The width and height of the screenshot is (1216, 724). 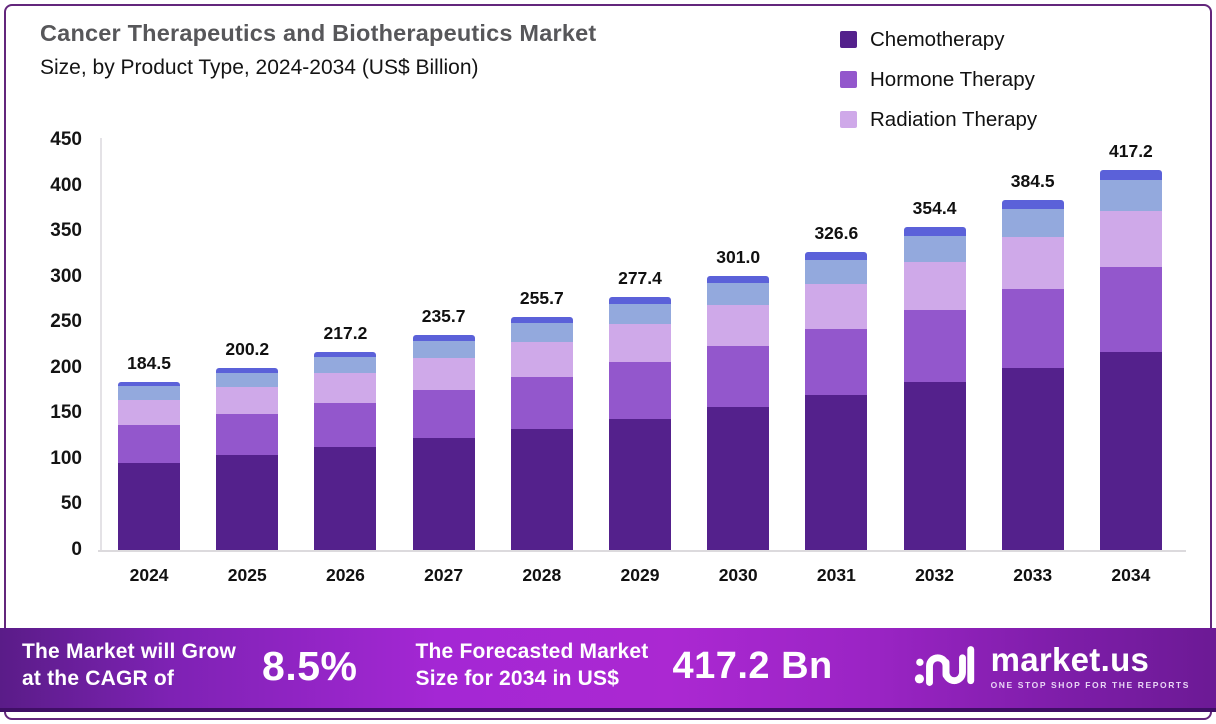 I want to click on x-axis-line, so click(x=642, y=551).